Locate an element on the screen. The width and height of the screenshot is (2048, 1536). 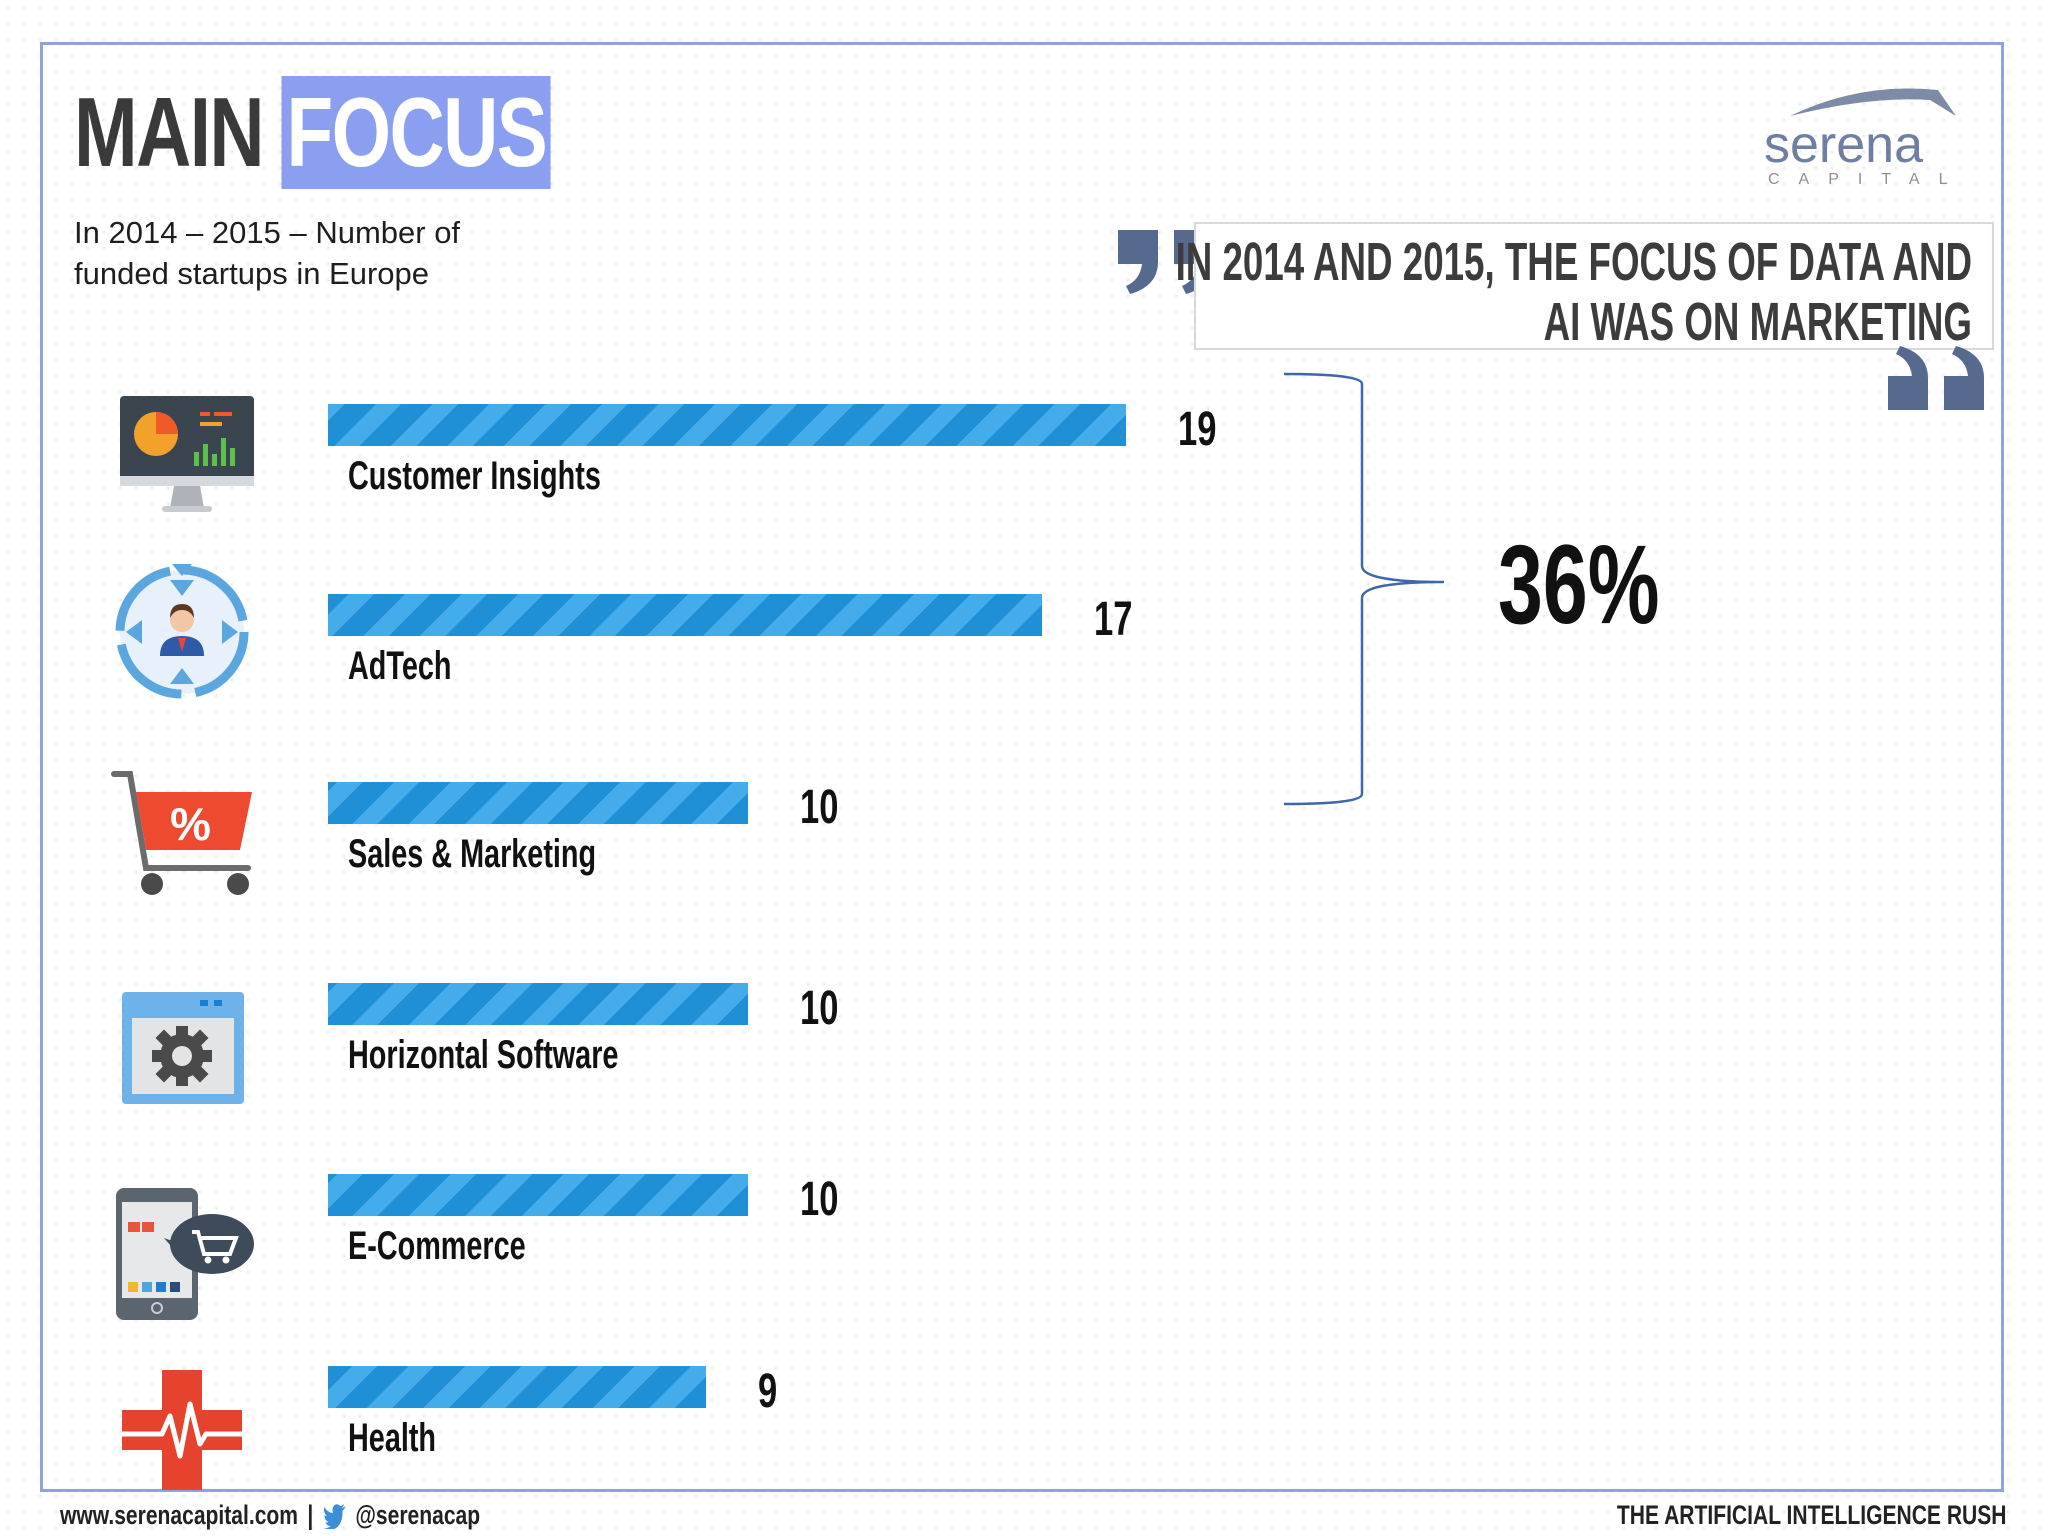
group-bracket is located at coordinates (1364, 589).